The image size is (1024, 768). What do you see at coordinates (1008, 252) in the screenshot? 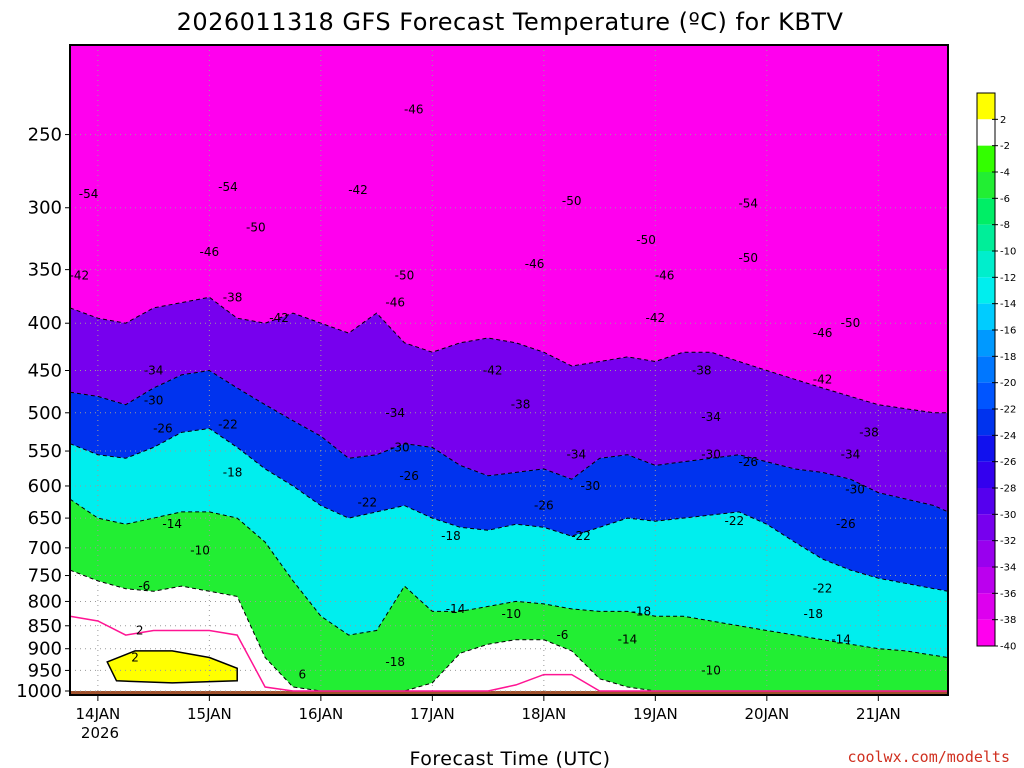
I see `colorbar-label: -10` at bounding box center [1008, 252].